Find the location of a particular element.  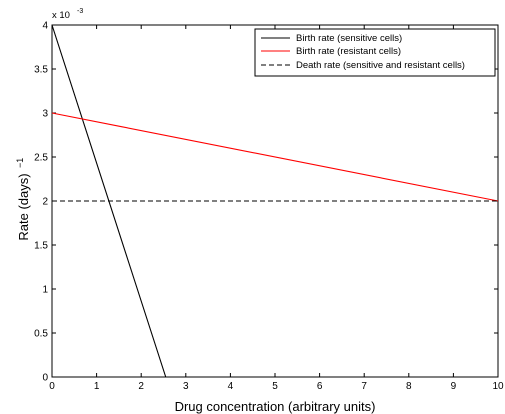

x-tick-label: 7 is located at coordinates (364, 386).